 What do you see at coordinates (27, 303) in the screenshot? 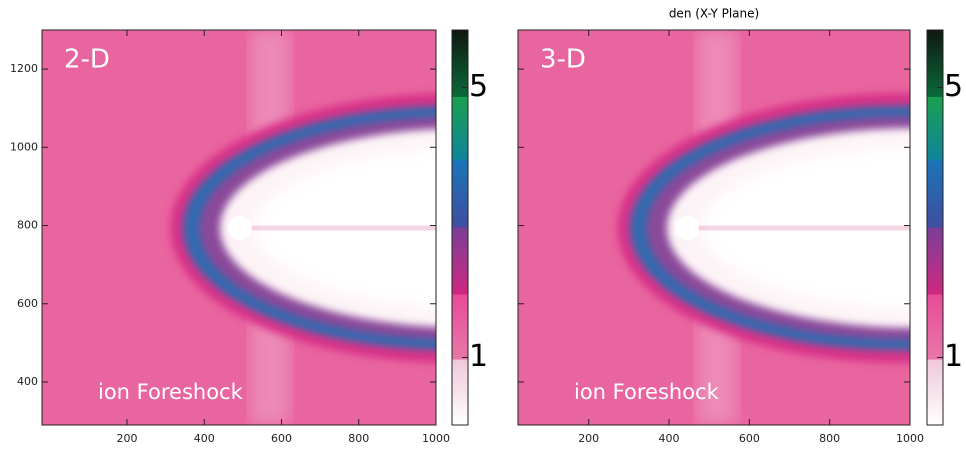
I see `y-tick-label: 600` at bounding box center [27, 303].